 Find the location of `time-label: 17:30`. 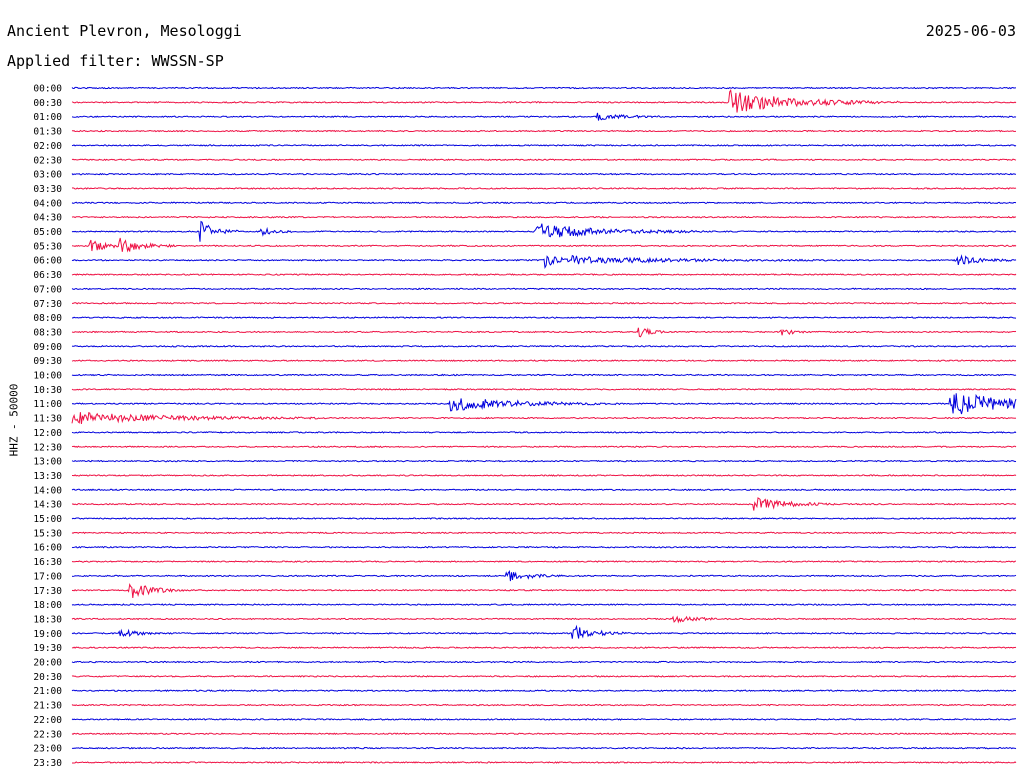

time-label: 17:30 is located at coordinates (47, 591).